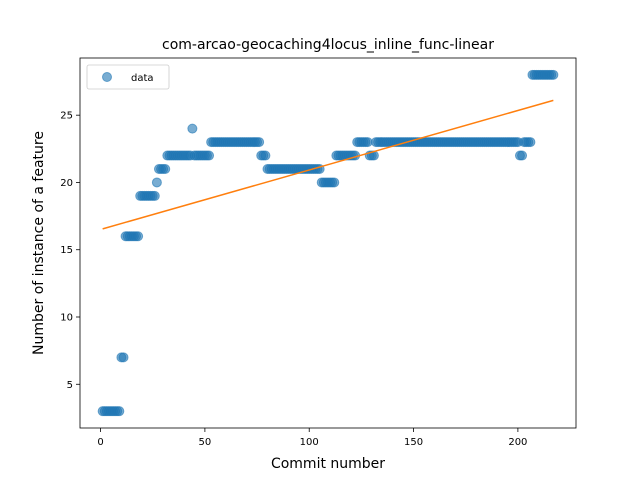 The image size is (640, 484). What do you see at coordinates (413, 442) in the screenshot?
I see `x-tick-label: 150` at bounding box center [413, 442].